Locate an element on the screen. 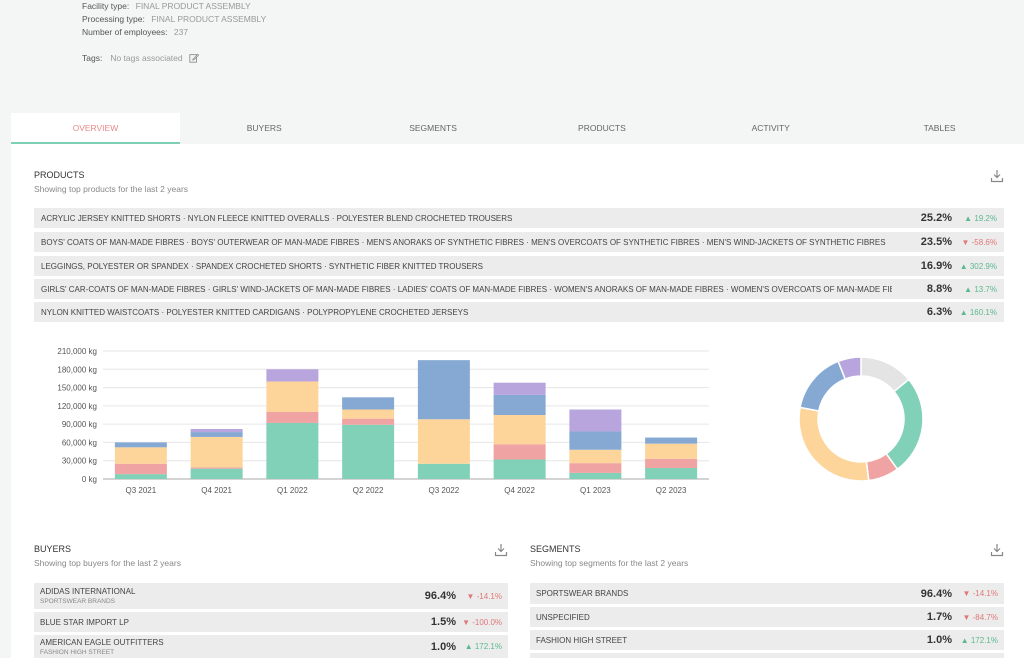 This screenshot has height=658, width=1024. x-tick-label: Q3 2021 is located at coordinates (141, 490).